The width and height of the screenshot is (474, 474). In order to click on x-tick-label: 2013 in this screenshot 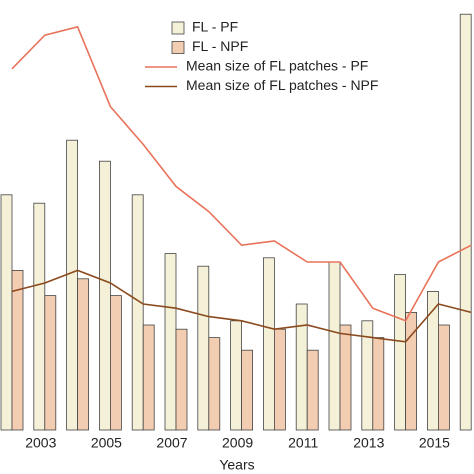, I will do `click(368, 443)`.